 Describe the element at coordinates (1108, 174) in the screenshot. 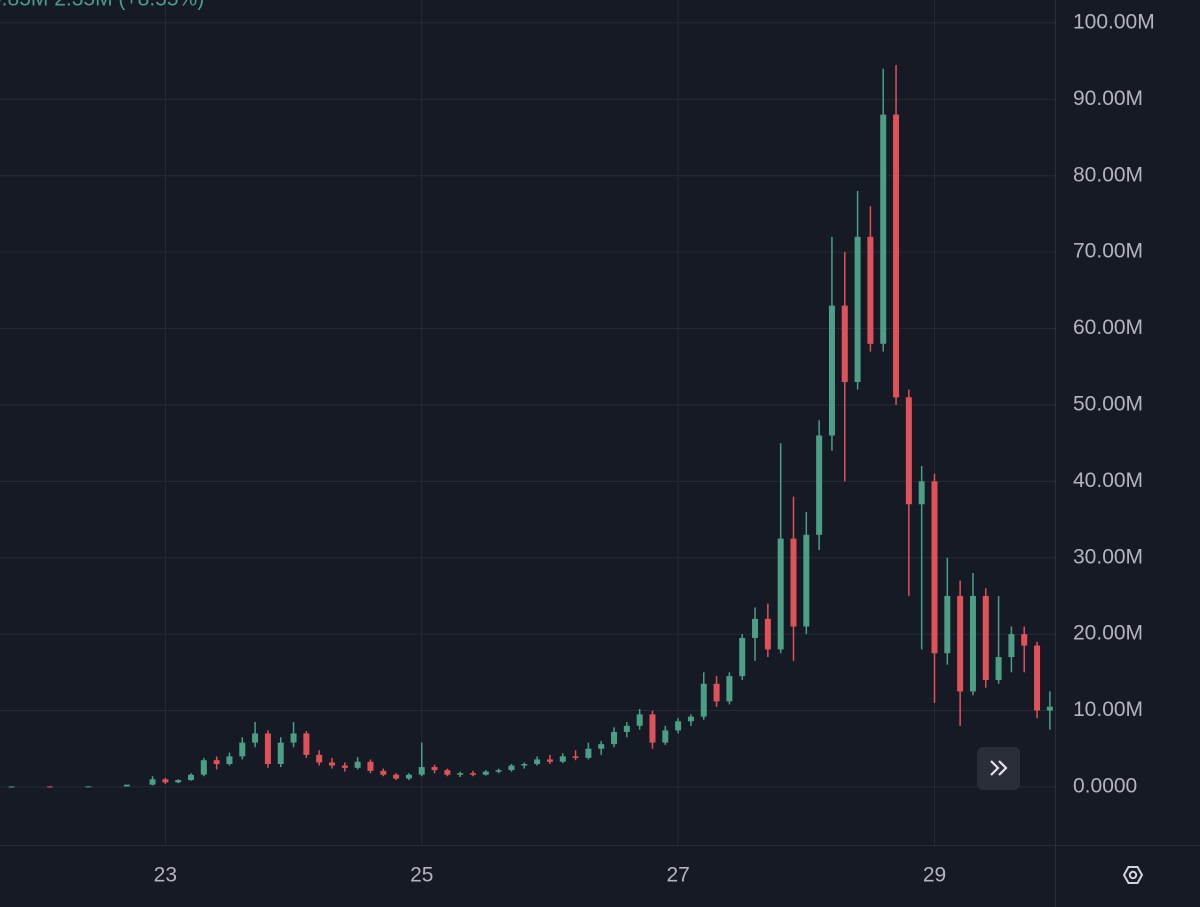

I see `y-tick-label: 80.00M` at that location.